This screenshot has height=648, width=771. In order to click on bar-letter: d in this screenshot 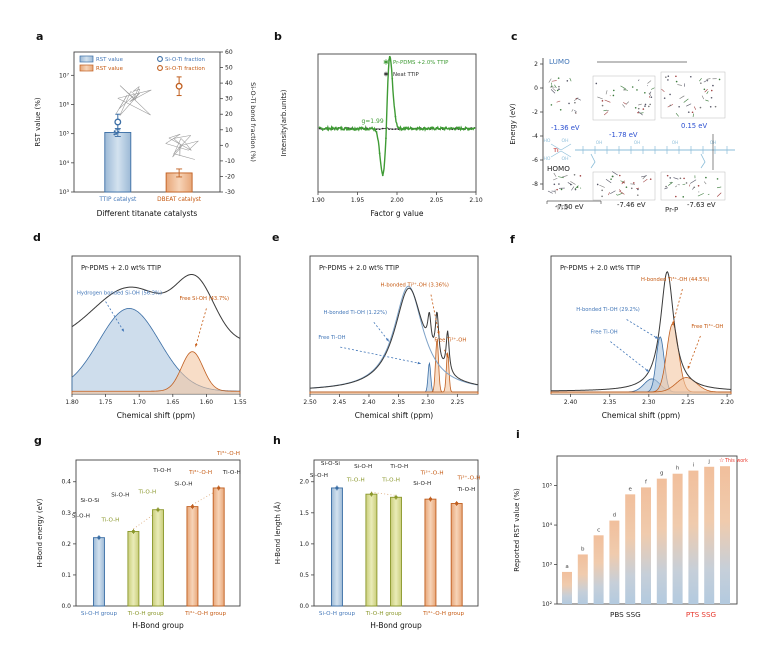, I will do `click(615, 516)`.